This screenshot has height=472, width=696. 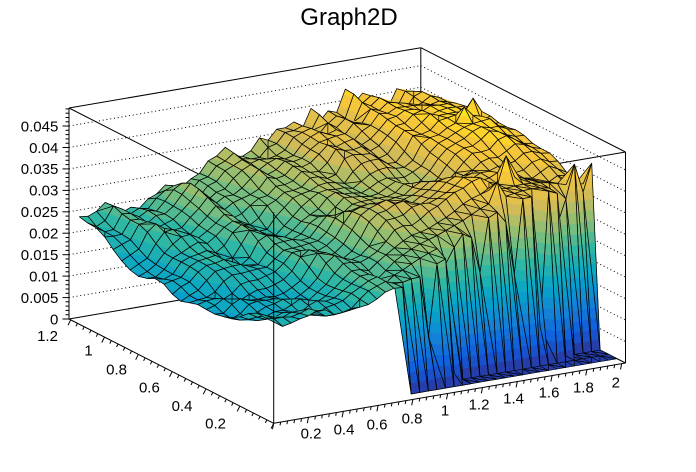 I want to click on svg-text: 0.025, so click(x=40, y=212).